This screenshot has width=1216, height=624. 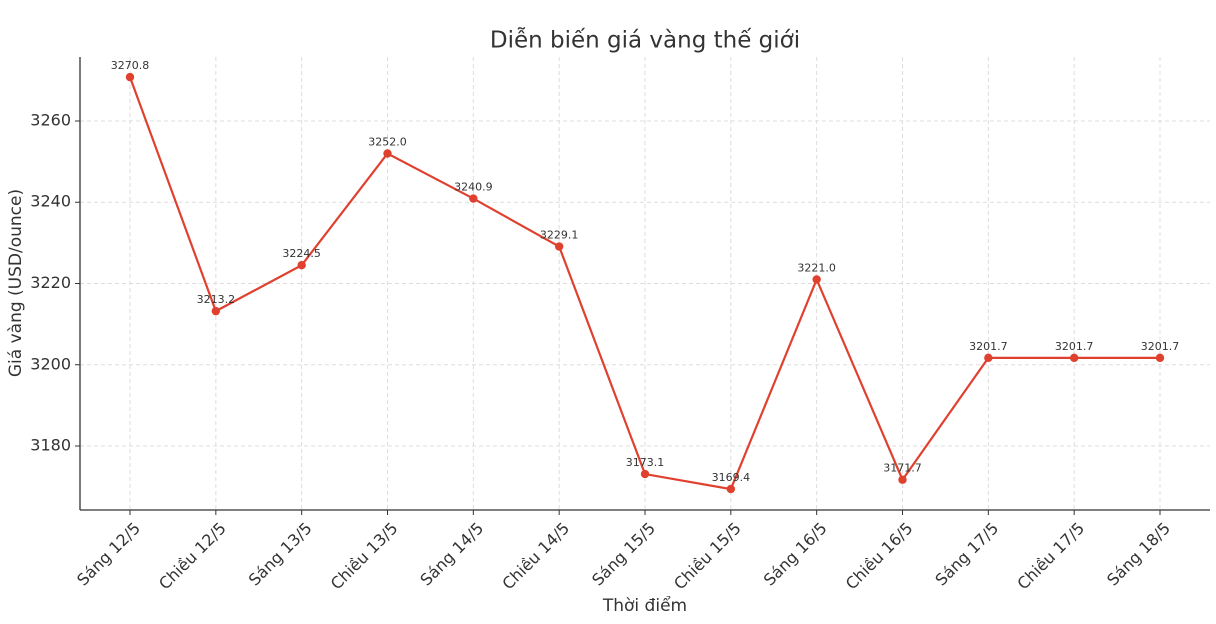 What do you see at coordinates (50, 201) in the screenshot?
I see `y-tick-label: 3240` at bounding box center [50, 201].